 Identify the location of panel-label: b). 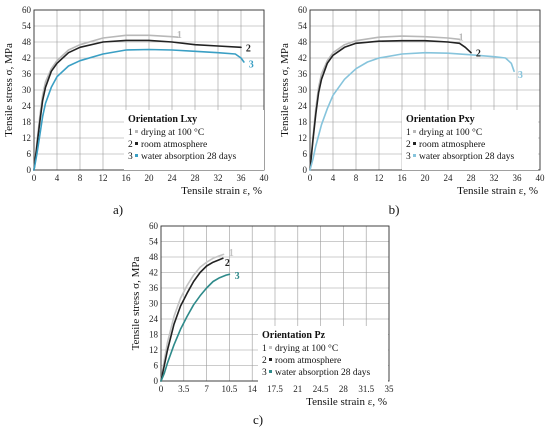
(394, 209).